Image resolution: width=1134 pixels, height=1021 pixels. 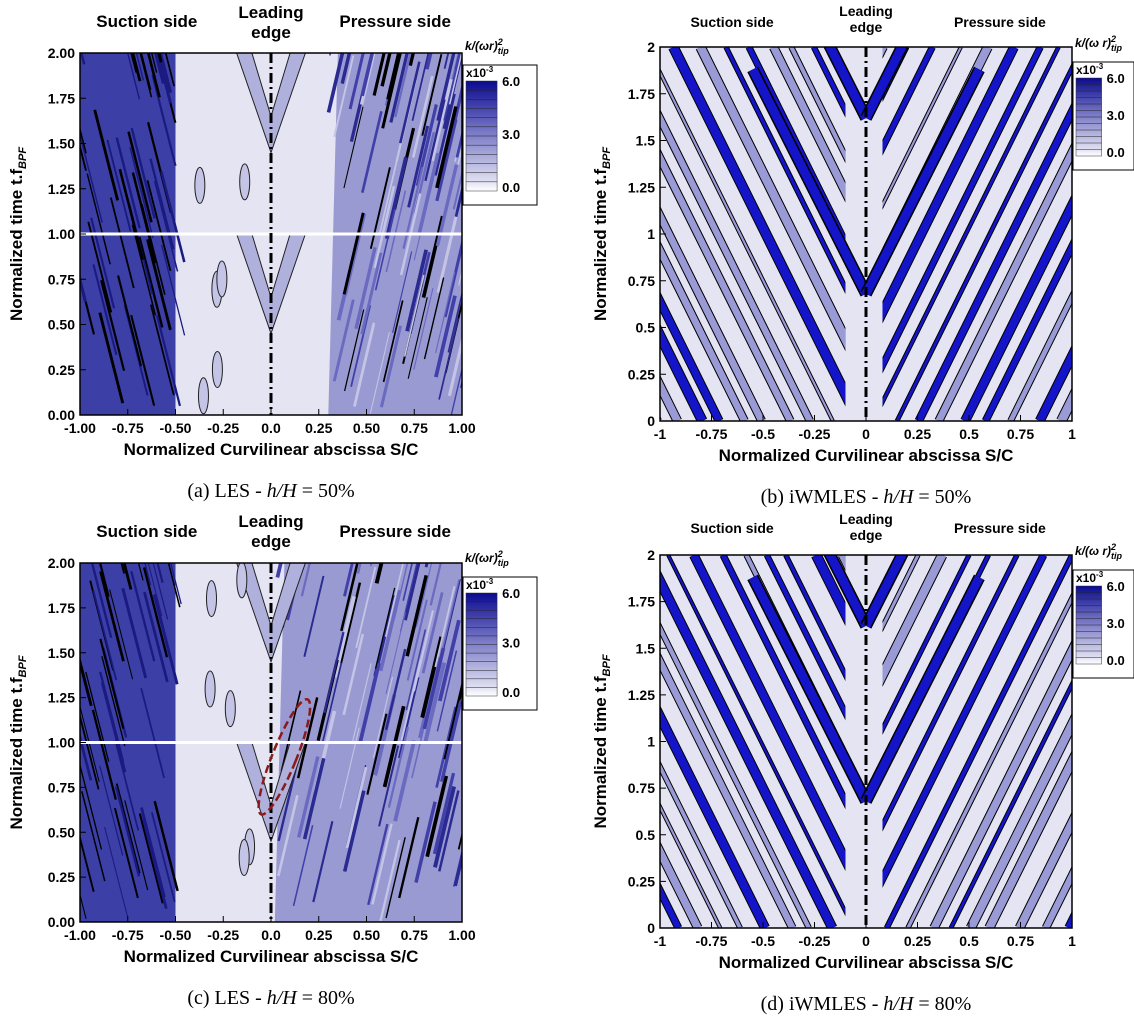 I want to click on text-part: Normalized time t.f, so click(x=600, y=245).